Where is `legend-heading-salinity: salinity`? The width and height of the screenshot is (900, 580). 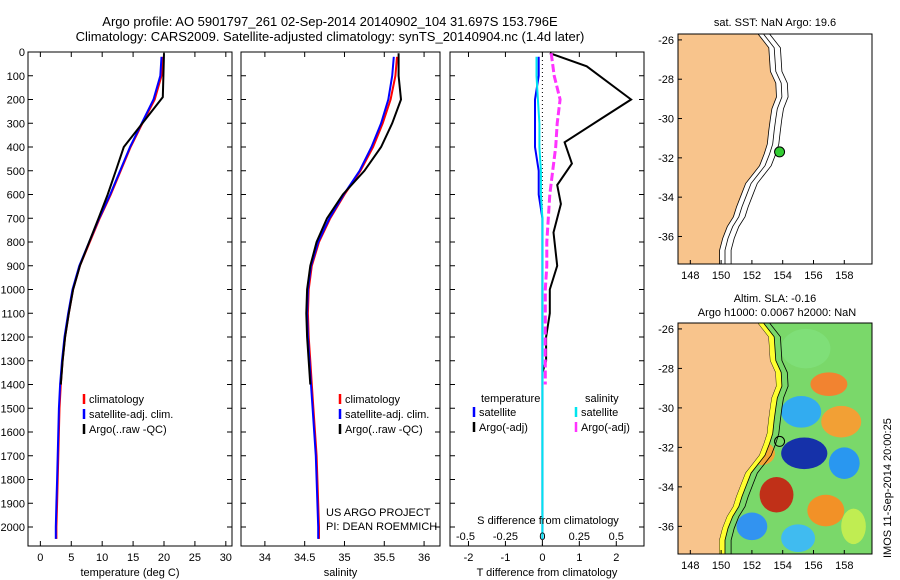
legend-heading-salinity: salinity is located at coordinates (602, 399).